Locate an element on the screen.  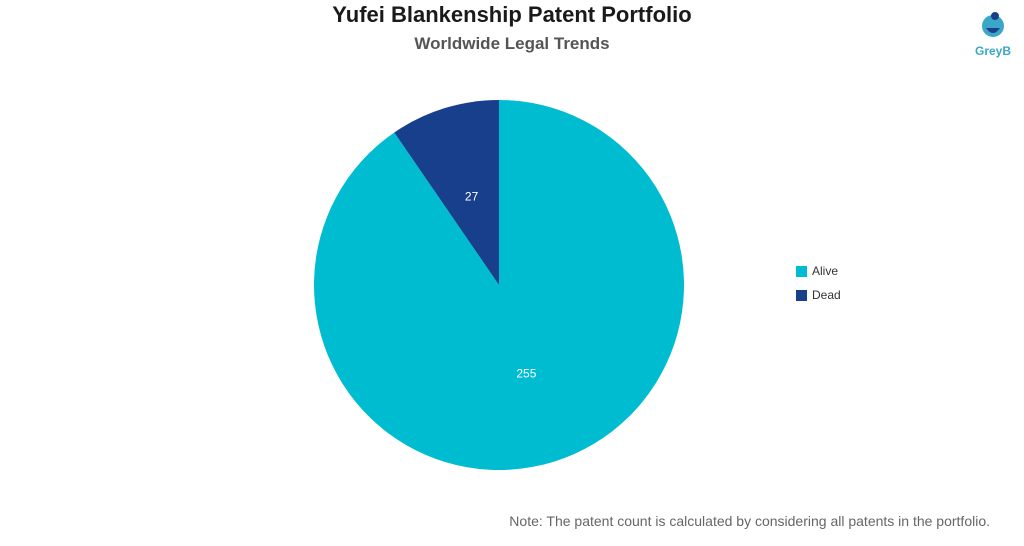
chart-subtitle: Worldwide Legal Trends is located at coordinates (512, 43).